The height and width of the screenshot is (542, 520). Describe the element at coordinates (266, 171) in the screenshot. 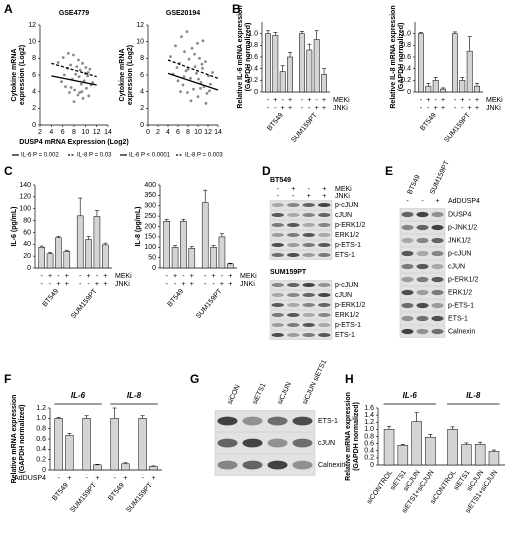

I see `panel-label: D` at that location.